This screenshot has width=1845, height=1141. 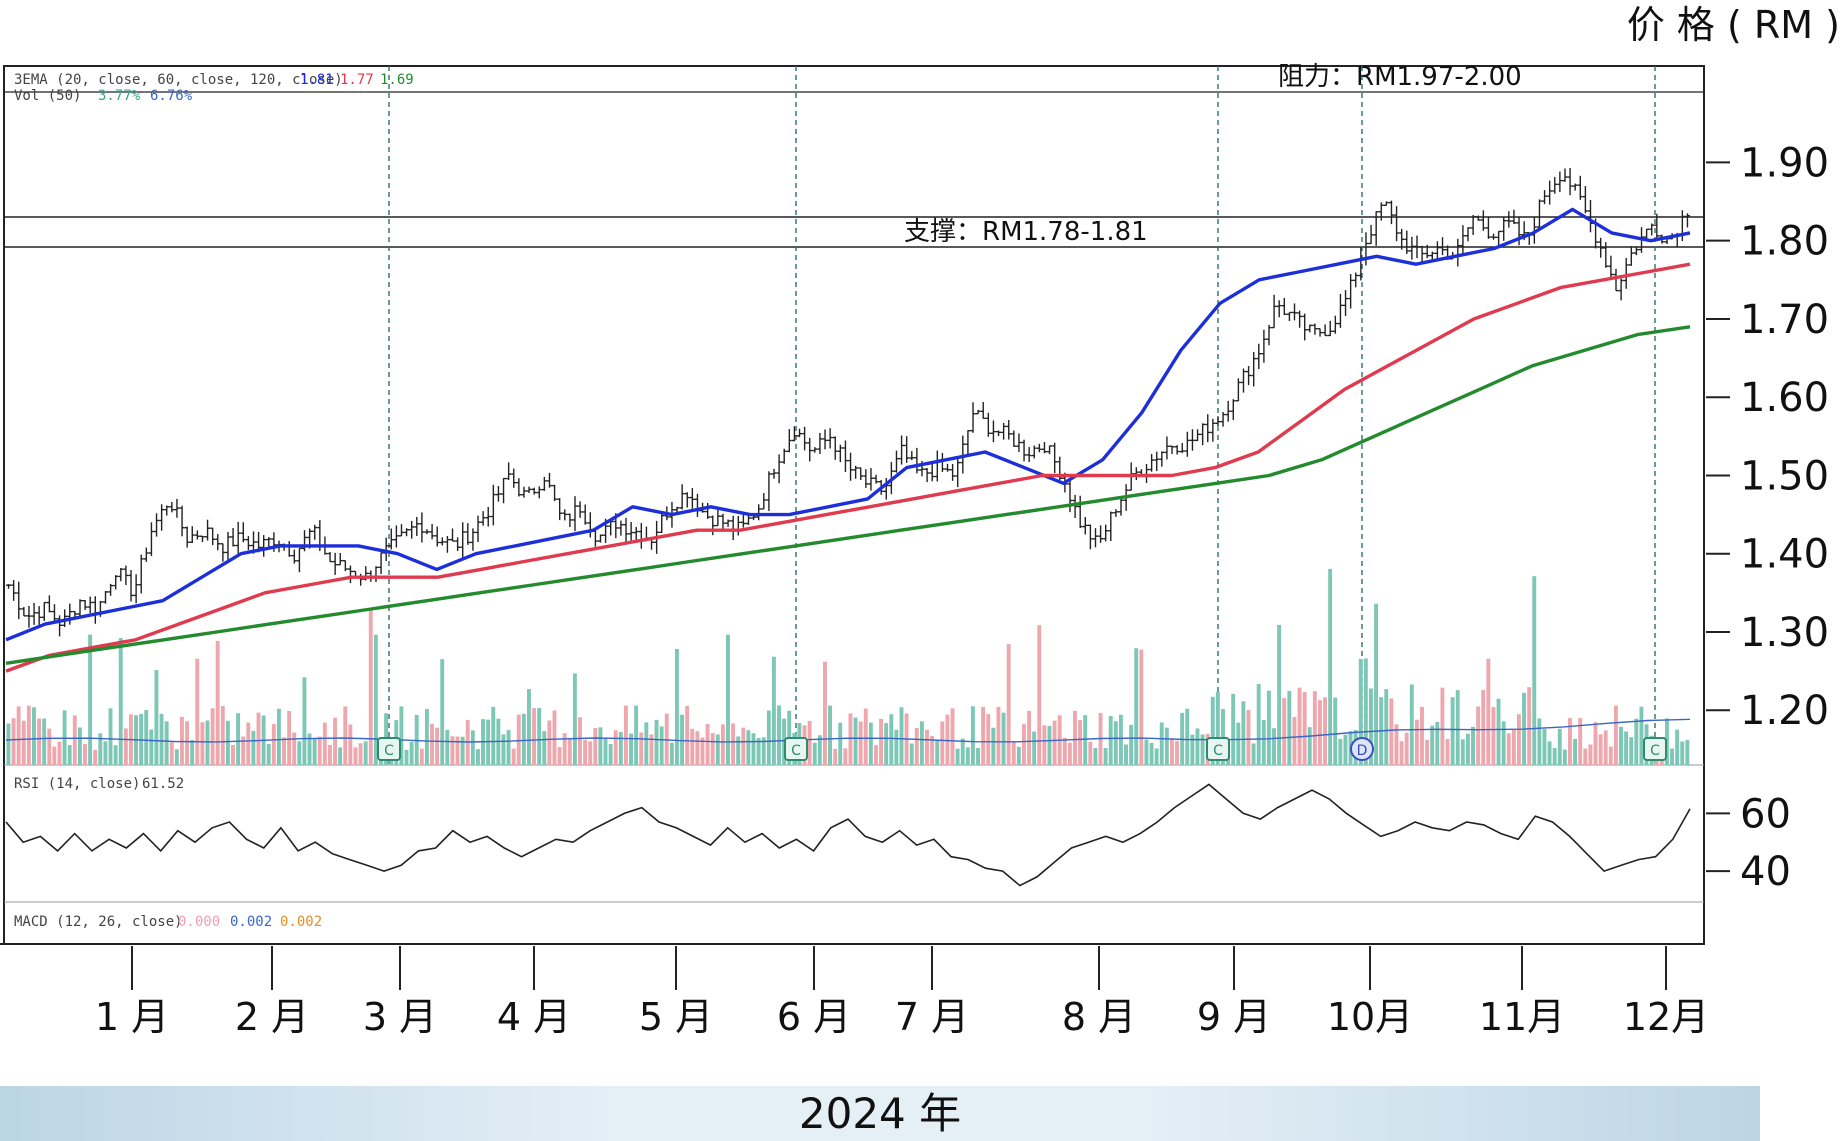 What do you see at coordinates (1784, 633) in the screenshot?
I see `price-tick-label: 1.30` at bounding box center [1784, 633].